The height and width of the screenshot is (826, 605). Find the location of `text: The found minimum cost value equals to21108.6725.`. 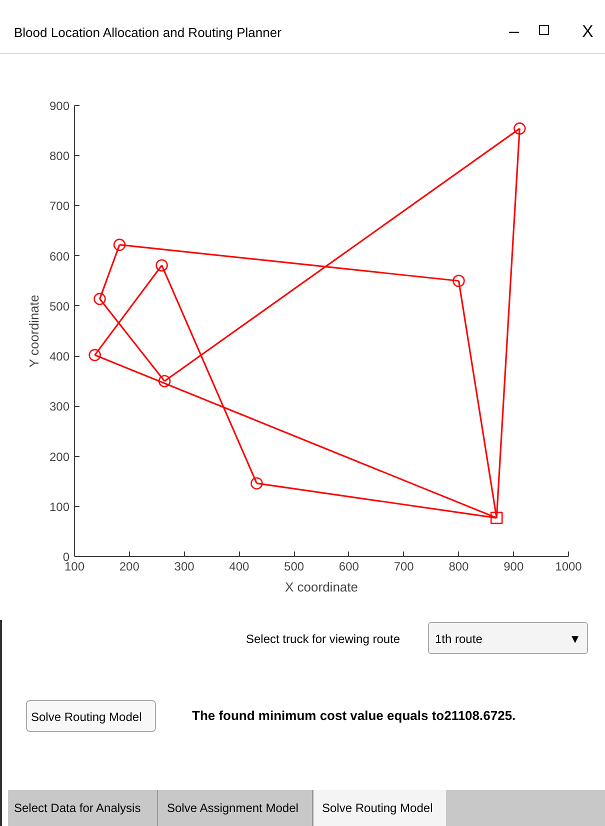

text: The found minimum cost value equals to21108.6725. is located at coordinates (354, 716).